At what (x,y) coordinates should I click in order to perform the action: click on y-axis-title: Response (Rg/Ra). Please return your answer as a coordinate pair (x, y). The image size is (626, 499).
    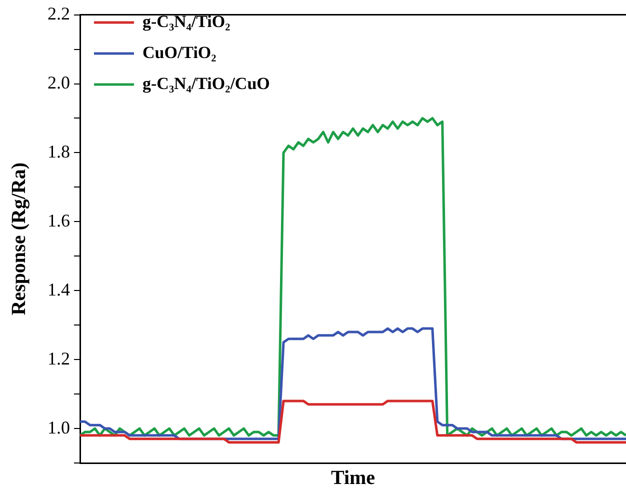
    Looking at the image, I should click on (19, 239).